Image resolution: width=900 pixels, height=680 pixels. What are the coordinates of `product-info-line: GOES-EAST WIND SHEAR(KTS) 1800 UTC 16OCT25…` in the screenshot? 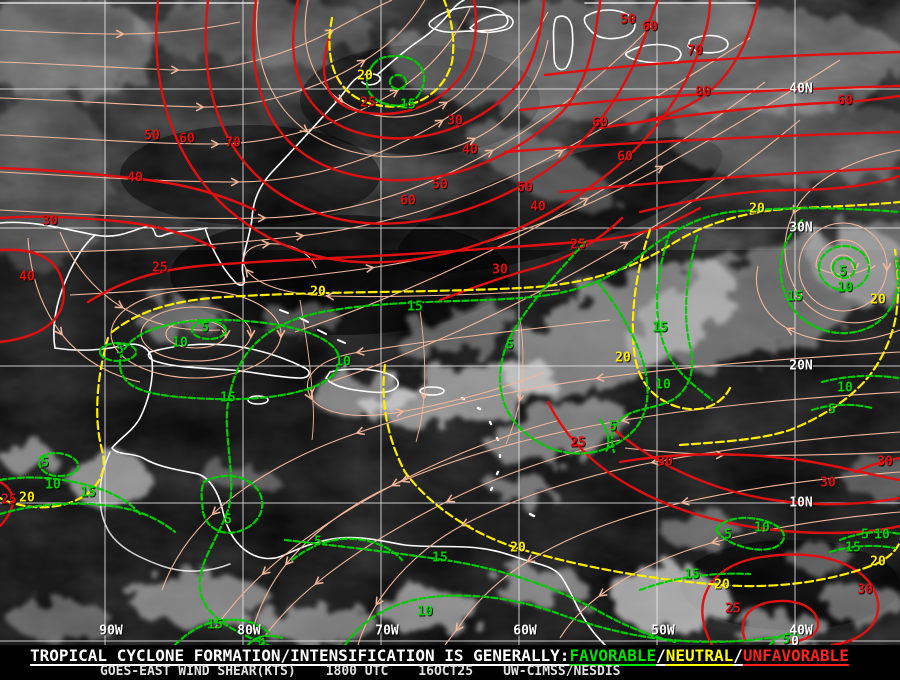 It's located at (375, 671).